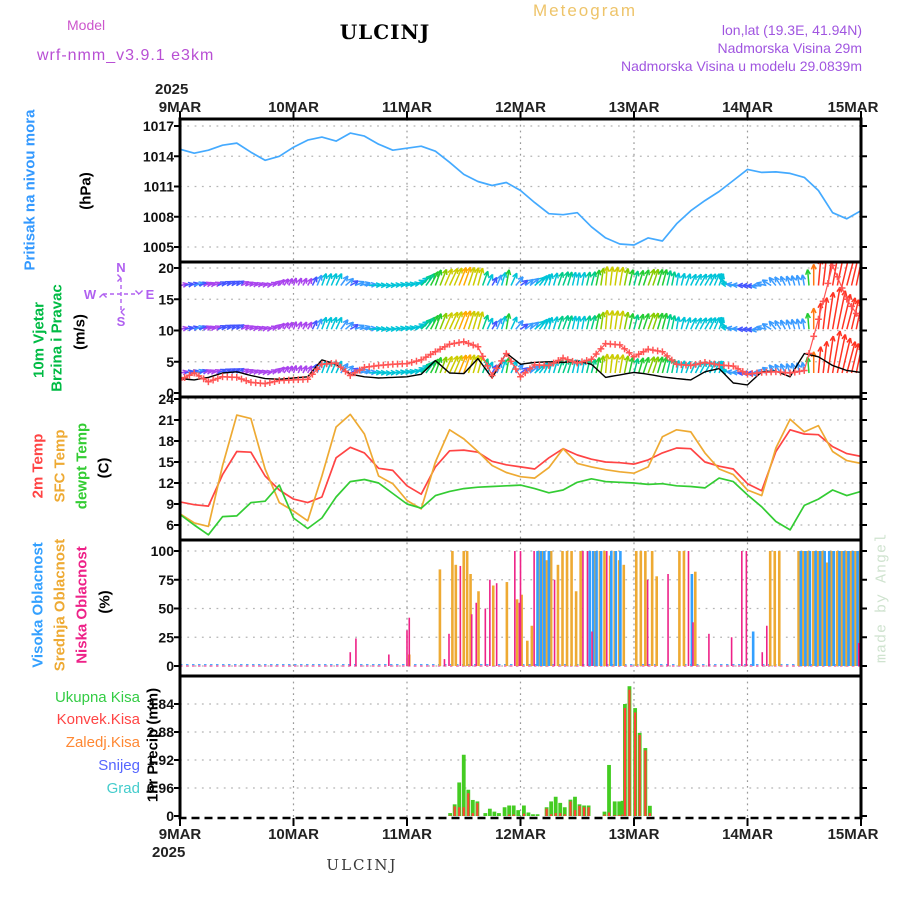 The width and height of the screenshot is (900, 900). I want to click on y-tick-label: 50, so click(166, 609).